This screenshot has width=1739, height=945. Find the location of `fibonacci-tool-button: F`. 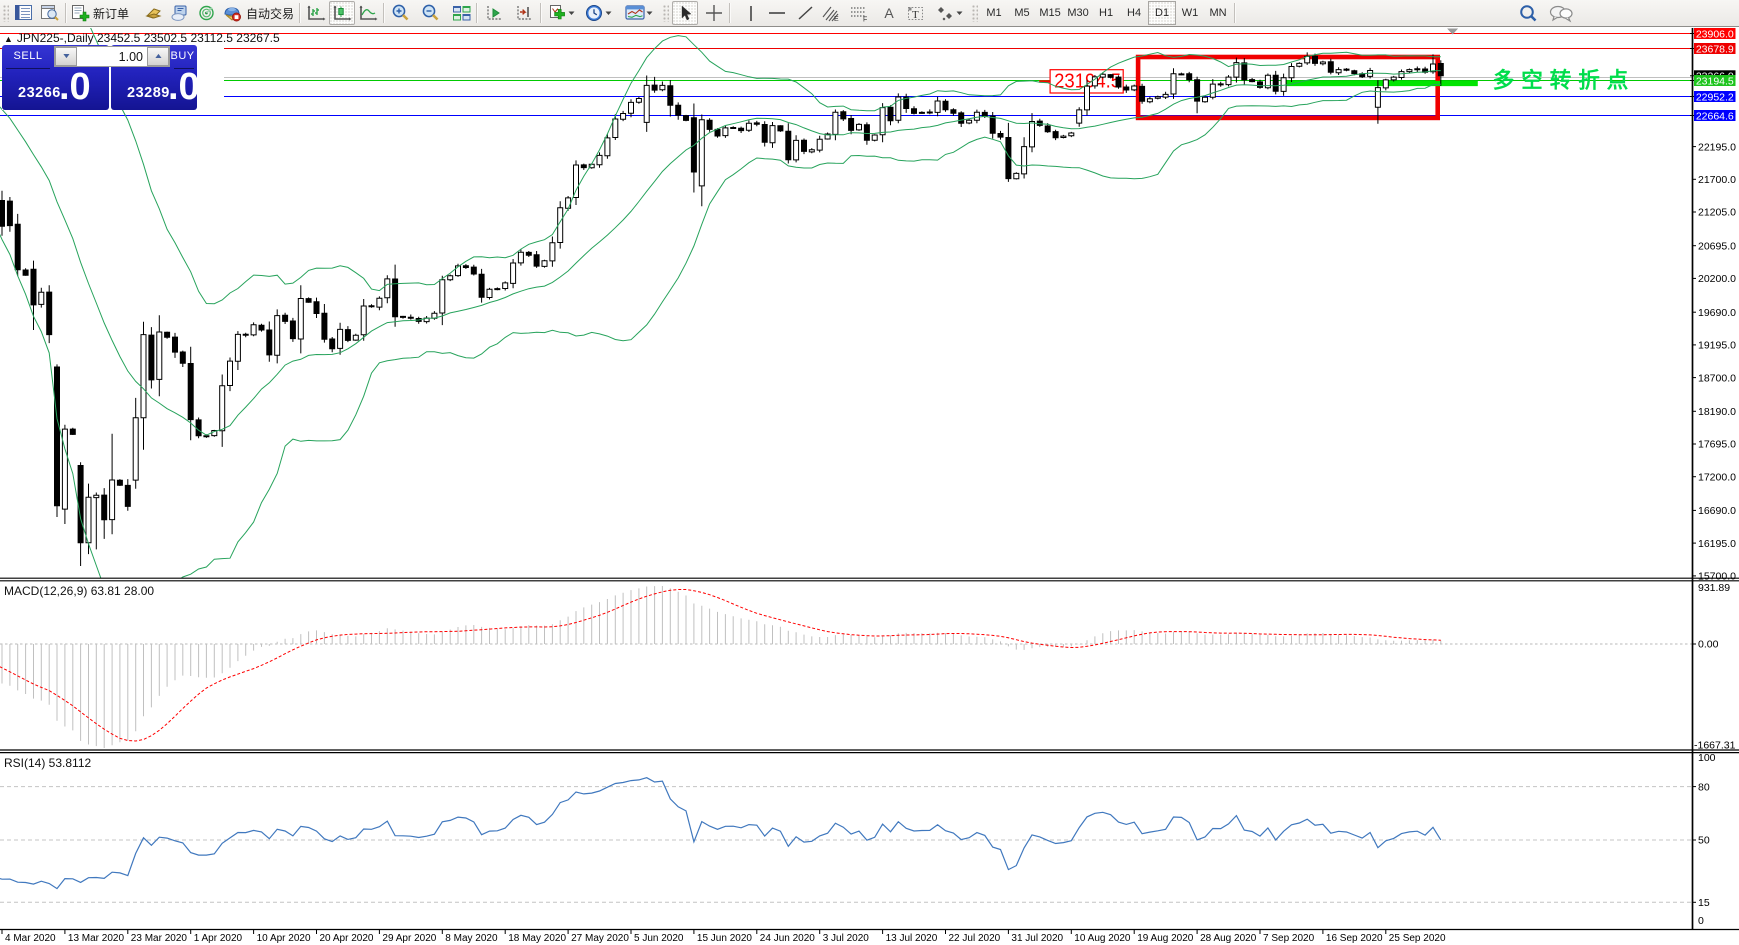

fibonacci-tool-button: F is located at coordinates (859, 13).